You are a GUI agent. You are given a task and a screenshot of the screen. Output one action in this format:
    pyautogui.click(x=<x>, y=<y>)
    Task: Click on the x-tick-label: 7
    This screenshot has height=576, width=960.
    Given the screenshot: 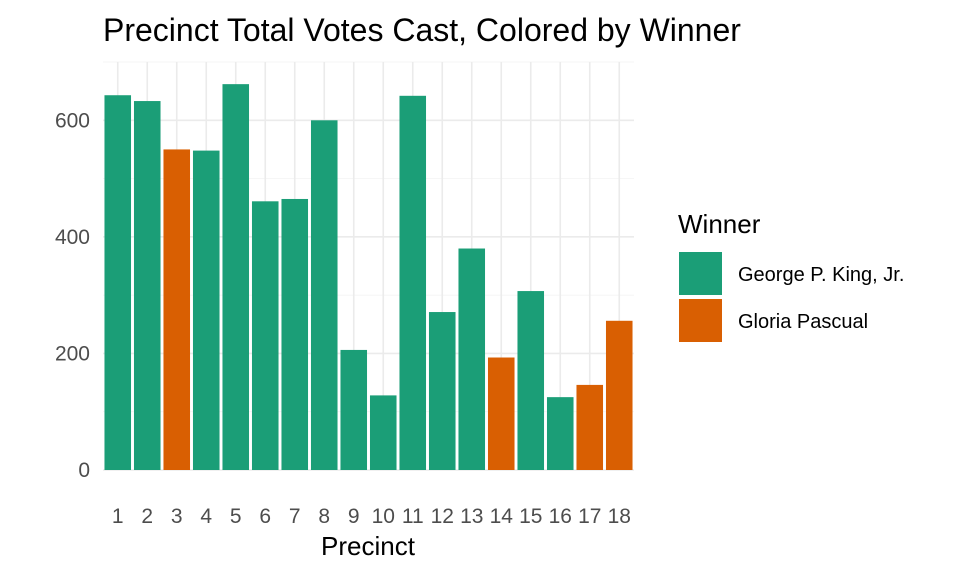 What is the action you would take?
    pyautogui.click(x=295, y=516)
    